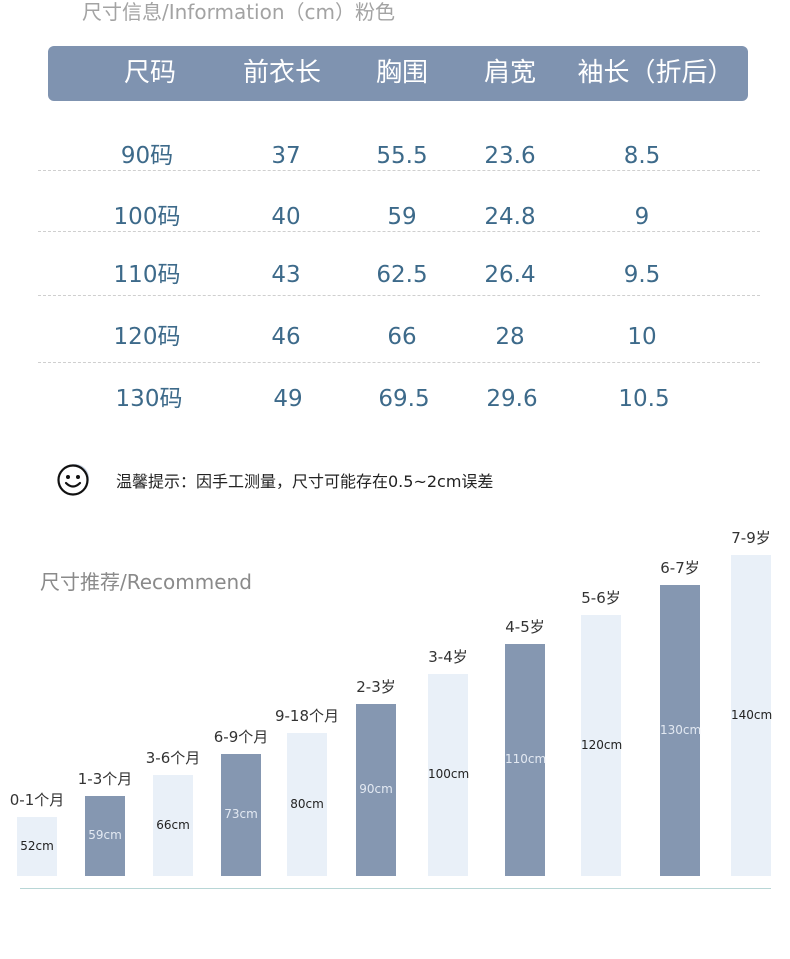 Image resolution: width=790 pixels, height=959 pixels. I want to click on bar-value-label: 140cm, so click(752, 714).